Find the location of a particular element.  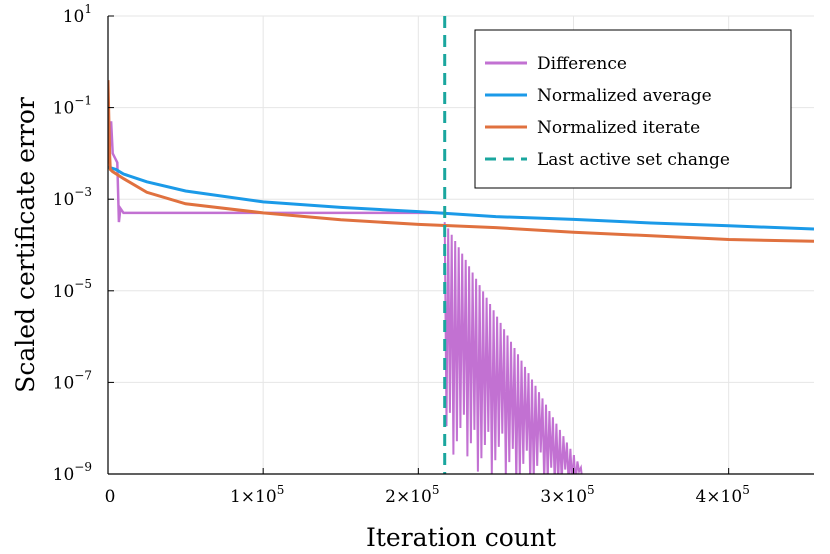

x-tick-label: 2×10⁵ is located at coordinates (412, 495).